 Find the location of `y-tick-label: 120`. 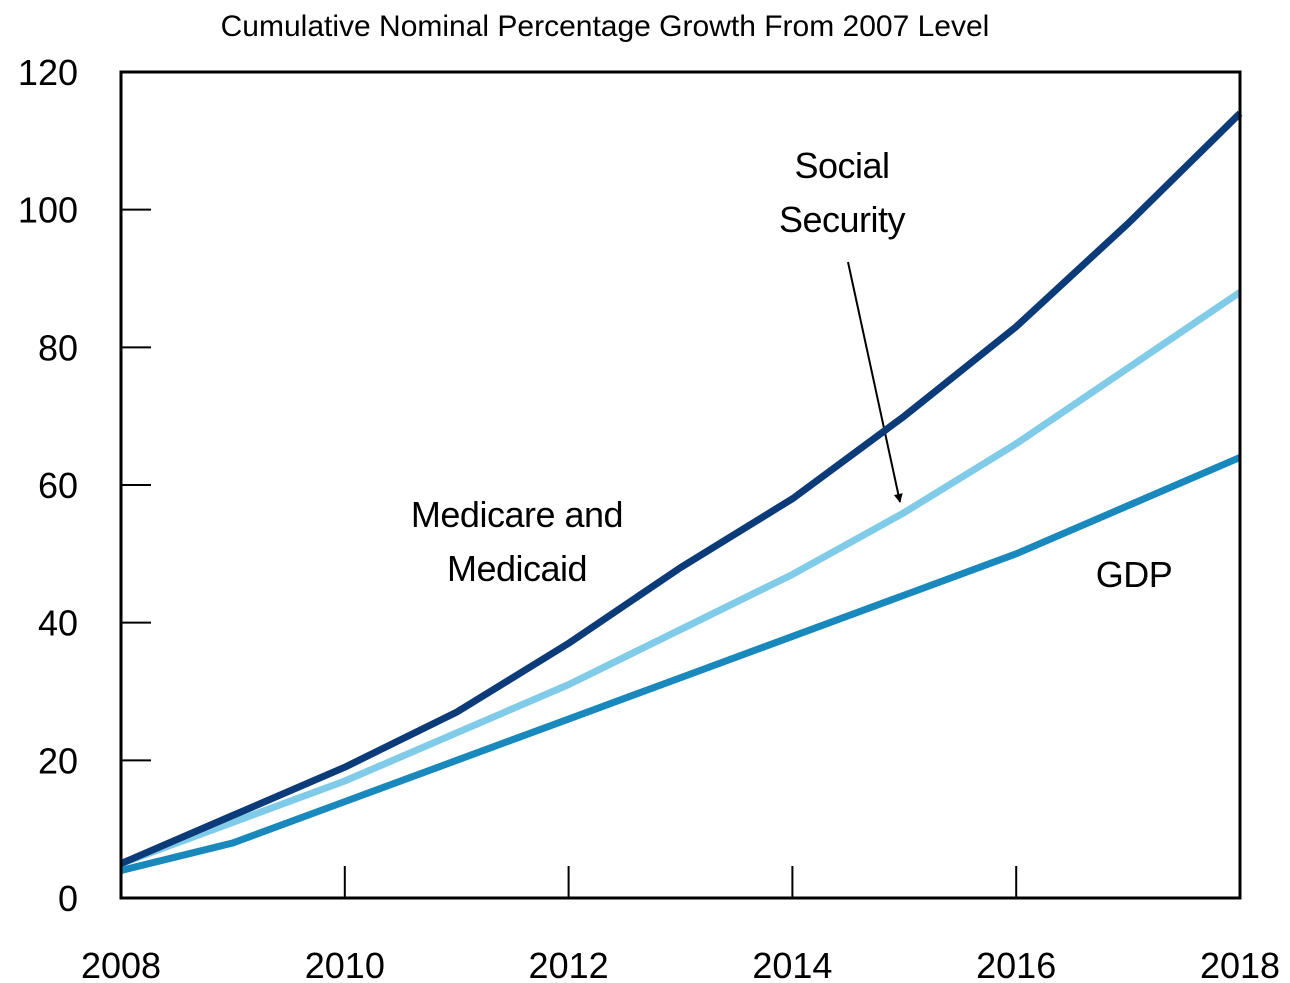

y-tick-label: 120 is located at coordinates (48, 72).